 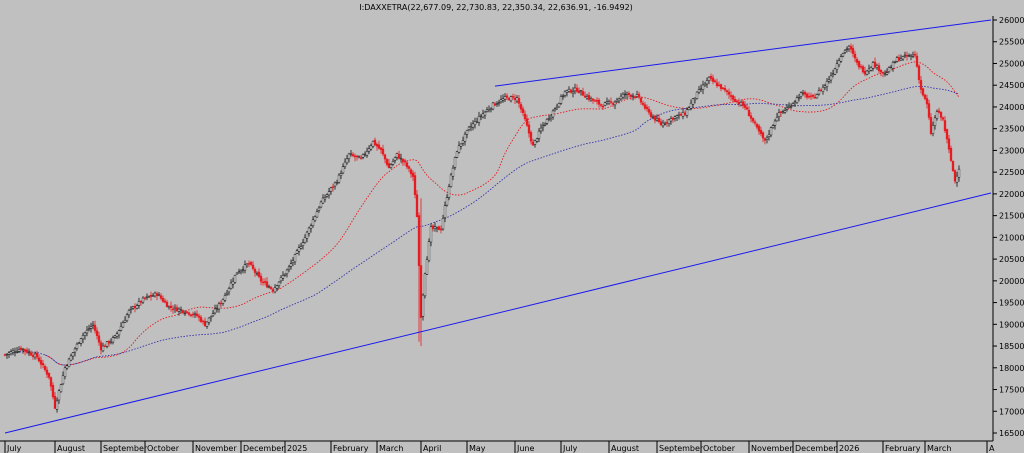 What do you see at coordinates (264, 448) in the screenshot?
I see `x-tick-label: December` at bounding box center [264, 448].